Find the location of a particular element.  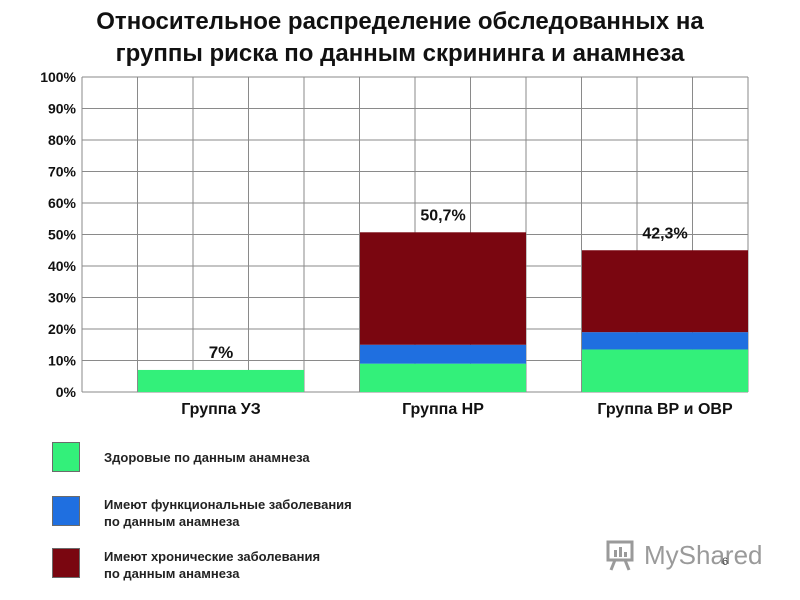

legend-swatch-chronic is located at coordinates (66, 563).